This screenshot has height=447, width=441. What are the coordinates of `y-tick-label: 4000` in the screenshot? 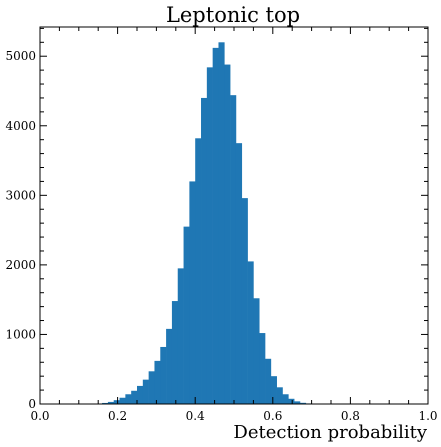 It's located at (20, 126).